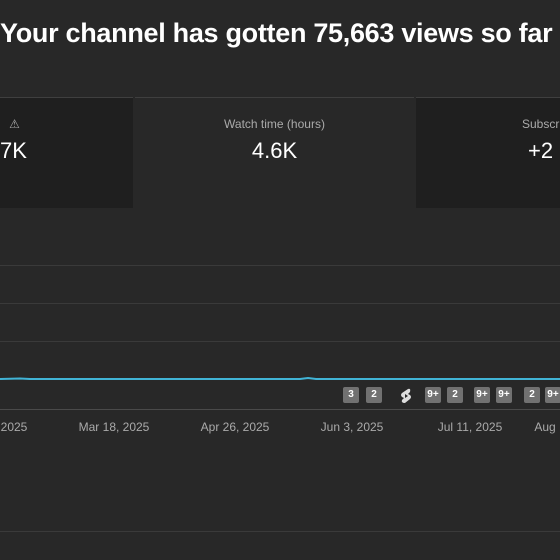 Image resolution: width=560 pixels, height=560 pixels. I want to click on card-label: Watch time (hours), so click(274, 124).